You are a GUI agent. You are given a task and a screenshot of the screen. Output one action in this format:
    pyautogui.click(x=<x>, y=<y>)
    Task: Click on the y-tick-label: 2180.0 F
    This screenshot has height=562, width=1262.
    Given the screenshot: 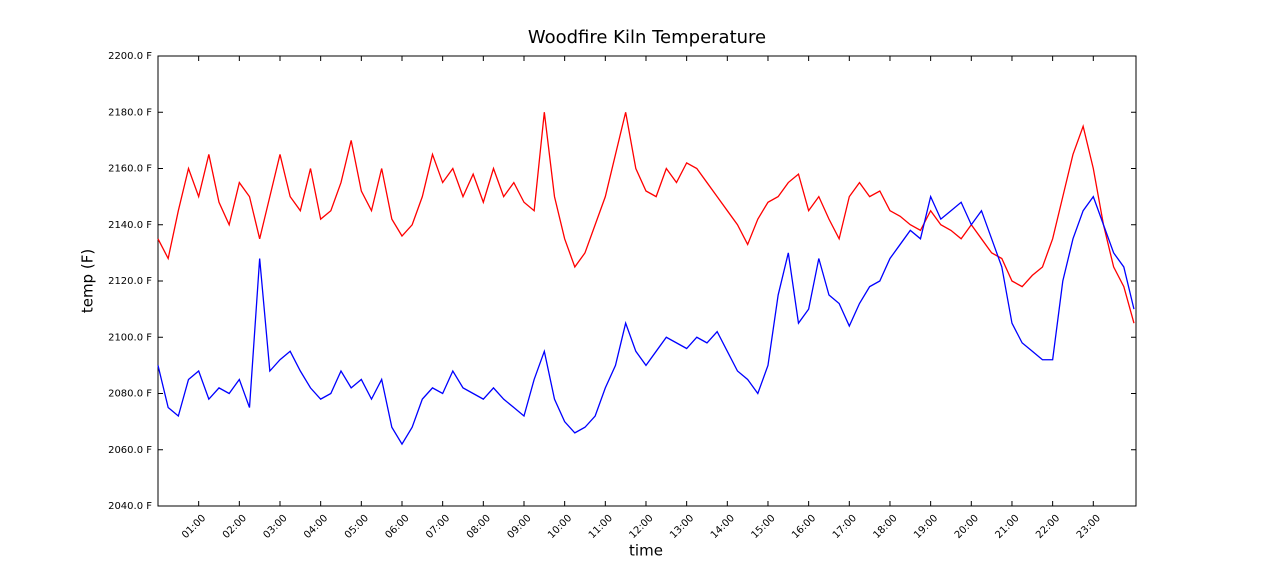 What is the action you would take?
    pyautogui.click(x=130, y=112)
    